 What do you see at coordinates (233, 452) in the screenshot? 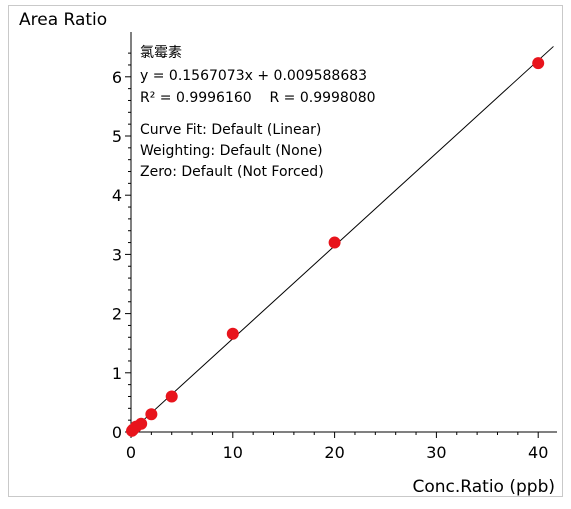
I see `x-tick-label: 10` at bounding box center [233, 452].